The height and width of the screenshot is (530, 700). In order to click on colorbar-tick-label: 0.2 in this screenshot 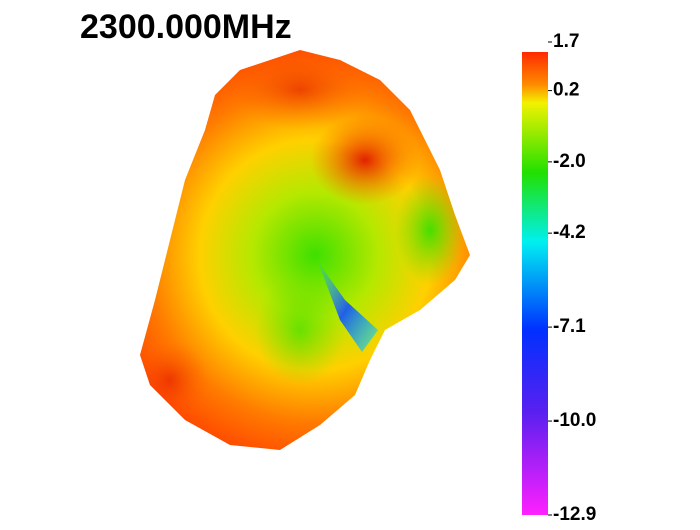, I will do `click(566, 90)`.